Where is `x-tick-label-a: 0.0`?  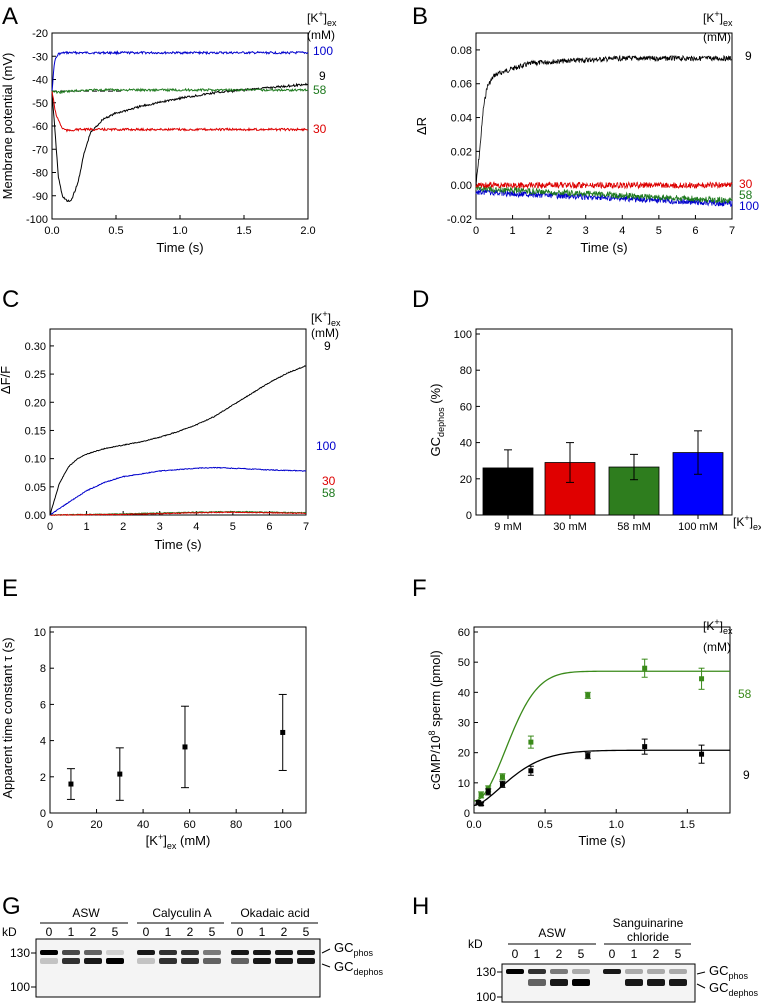 x-tick-label-a: 0.0 is located at coordinates (51, 231).